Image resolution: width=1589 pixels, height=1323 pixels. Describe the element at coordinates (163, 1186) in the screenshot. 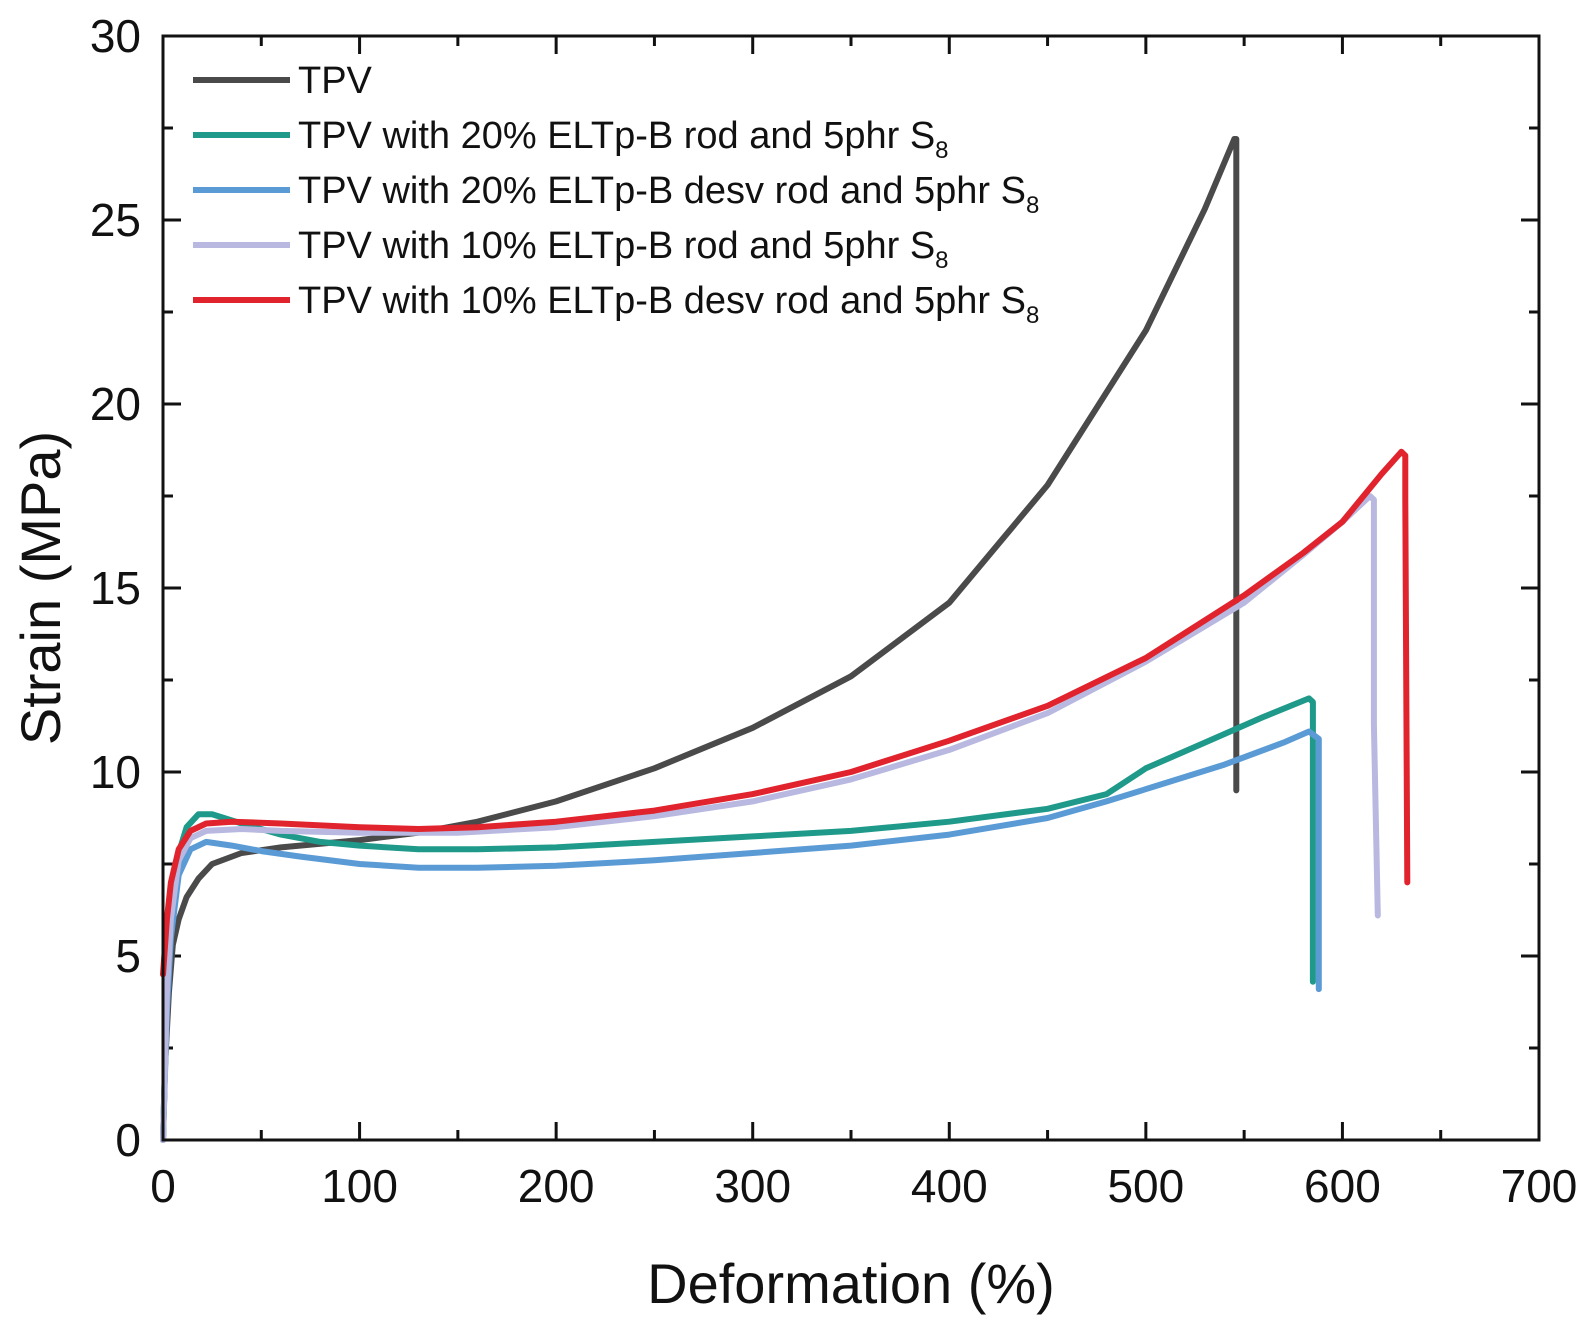

I see `x-tick-label: 0` at that location.